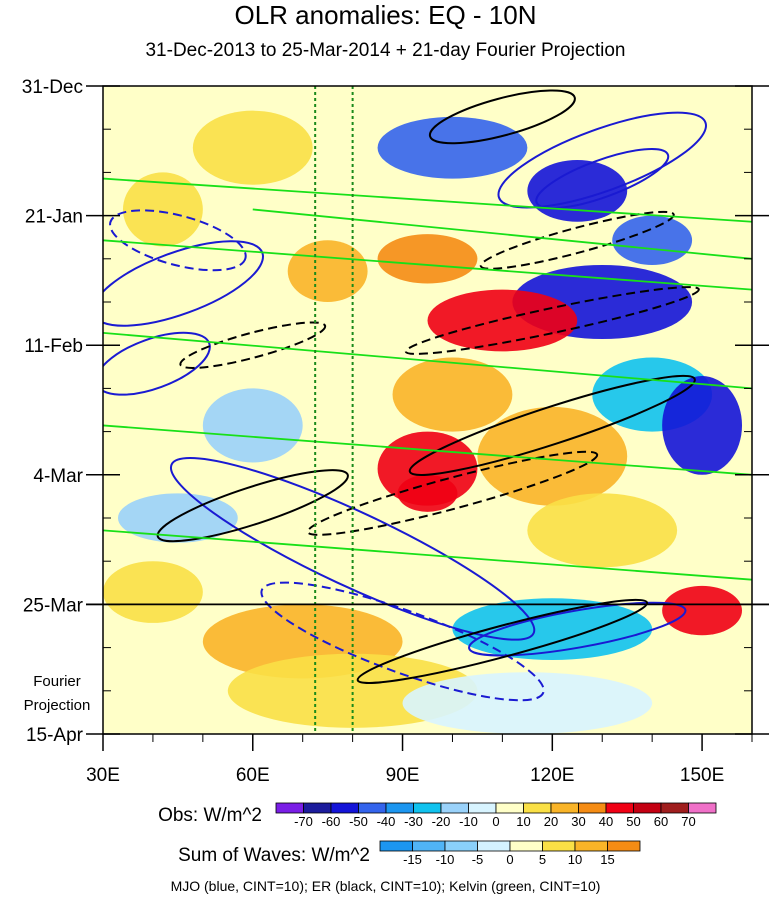 The image size is (771, 900). What do you see at coordinates (103, 775) in the screenshot?
I see `x-tick-label: 30E` at bounding box center [103, 775].